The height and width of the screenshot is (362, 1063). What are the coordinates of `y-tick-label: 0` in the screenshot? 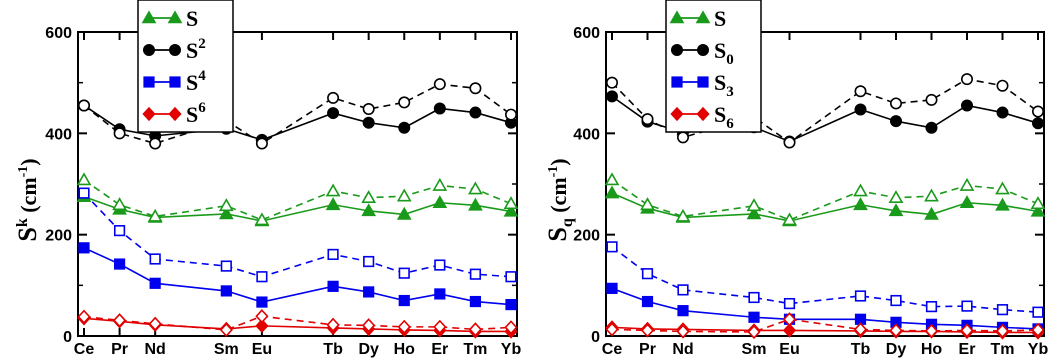 It's located at (67, 337).